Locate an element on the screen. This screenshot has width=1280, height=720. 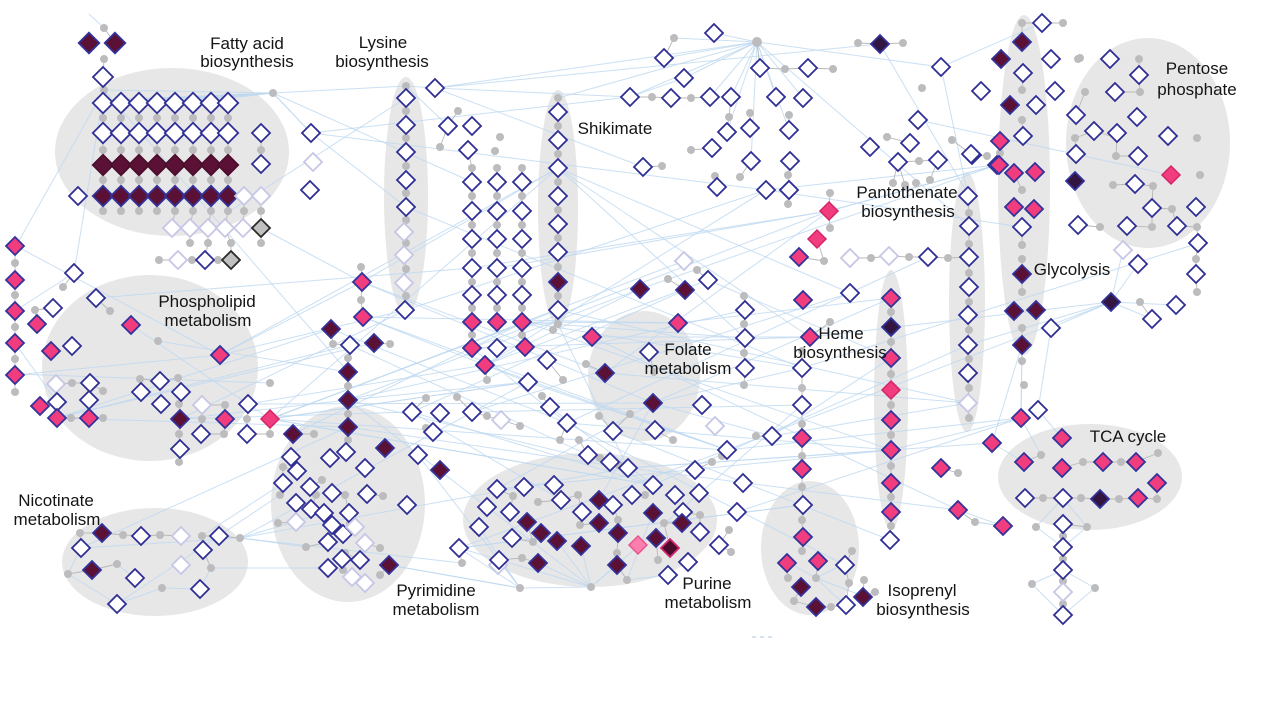
svg-text: Folate is located at coordinates (687, 349).